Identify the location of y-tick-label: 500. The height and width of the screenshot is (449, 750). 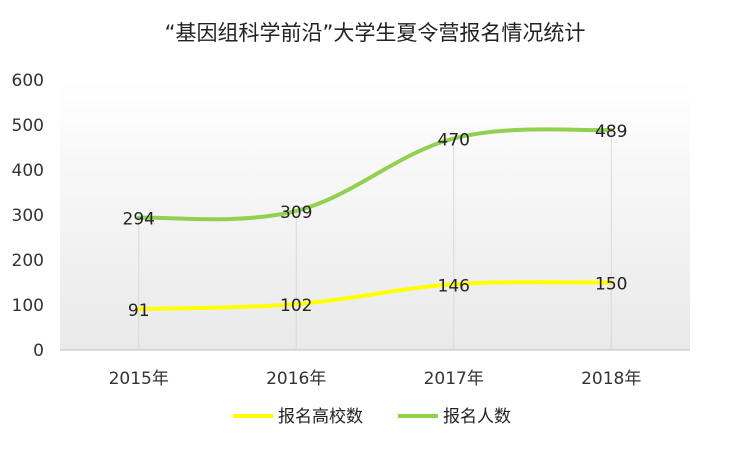
(28, 126).